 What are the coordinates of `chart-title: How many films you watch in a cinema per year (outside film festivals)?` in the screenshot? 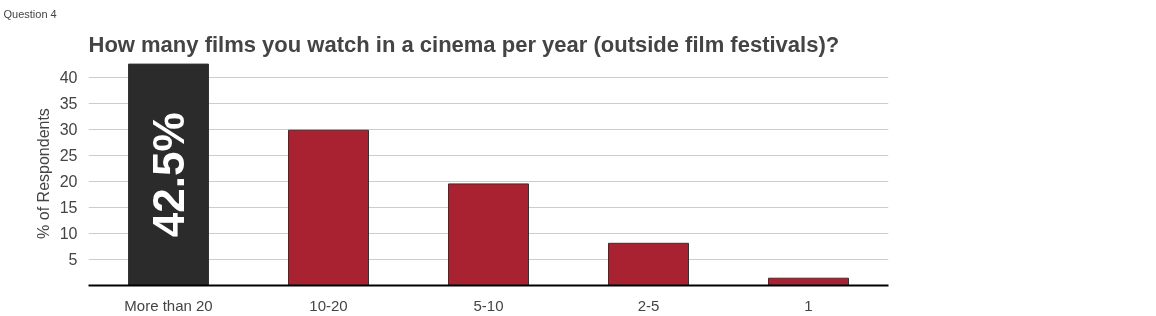 It's located at (464, 44).